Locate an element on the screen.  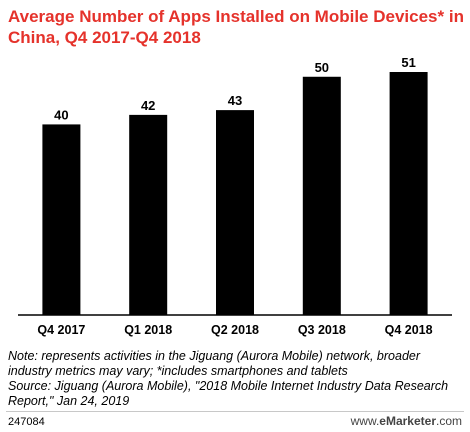
emarketer-logo: www.eMarketer.com is located at coordinates (406, 421).